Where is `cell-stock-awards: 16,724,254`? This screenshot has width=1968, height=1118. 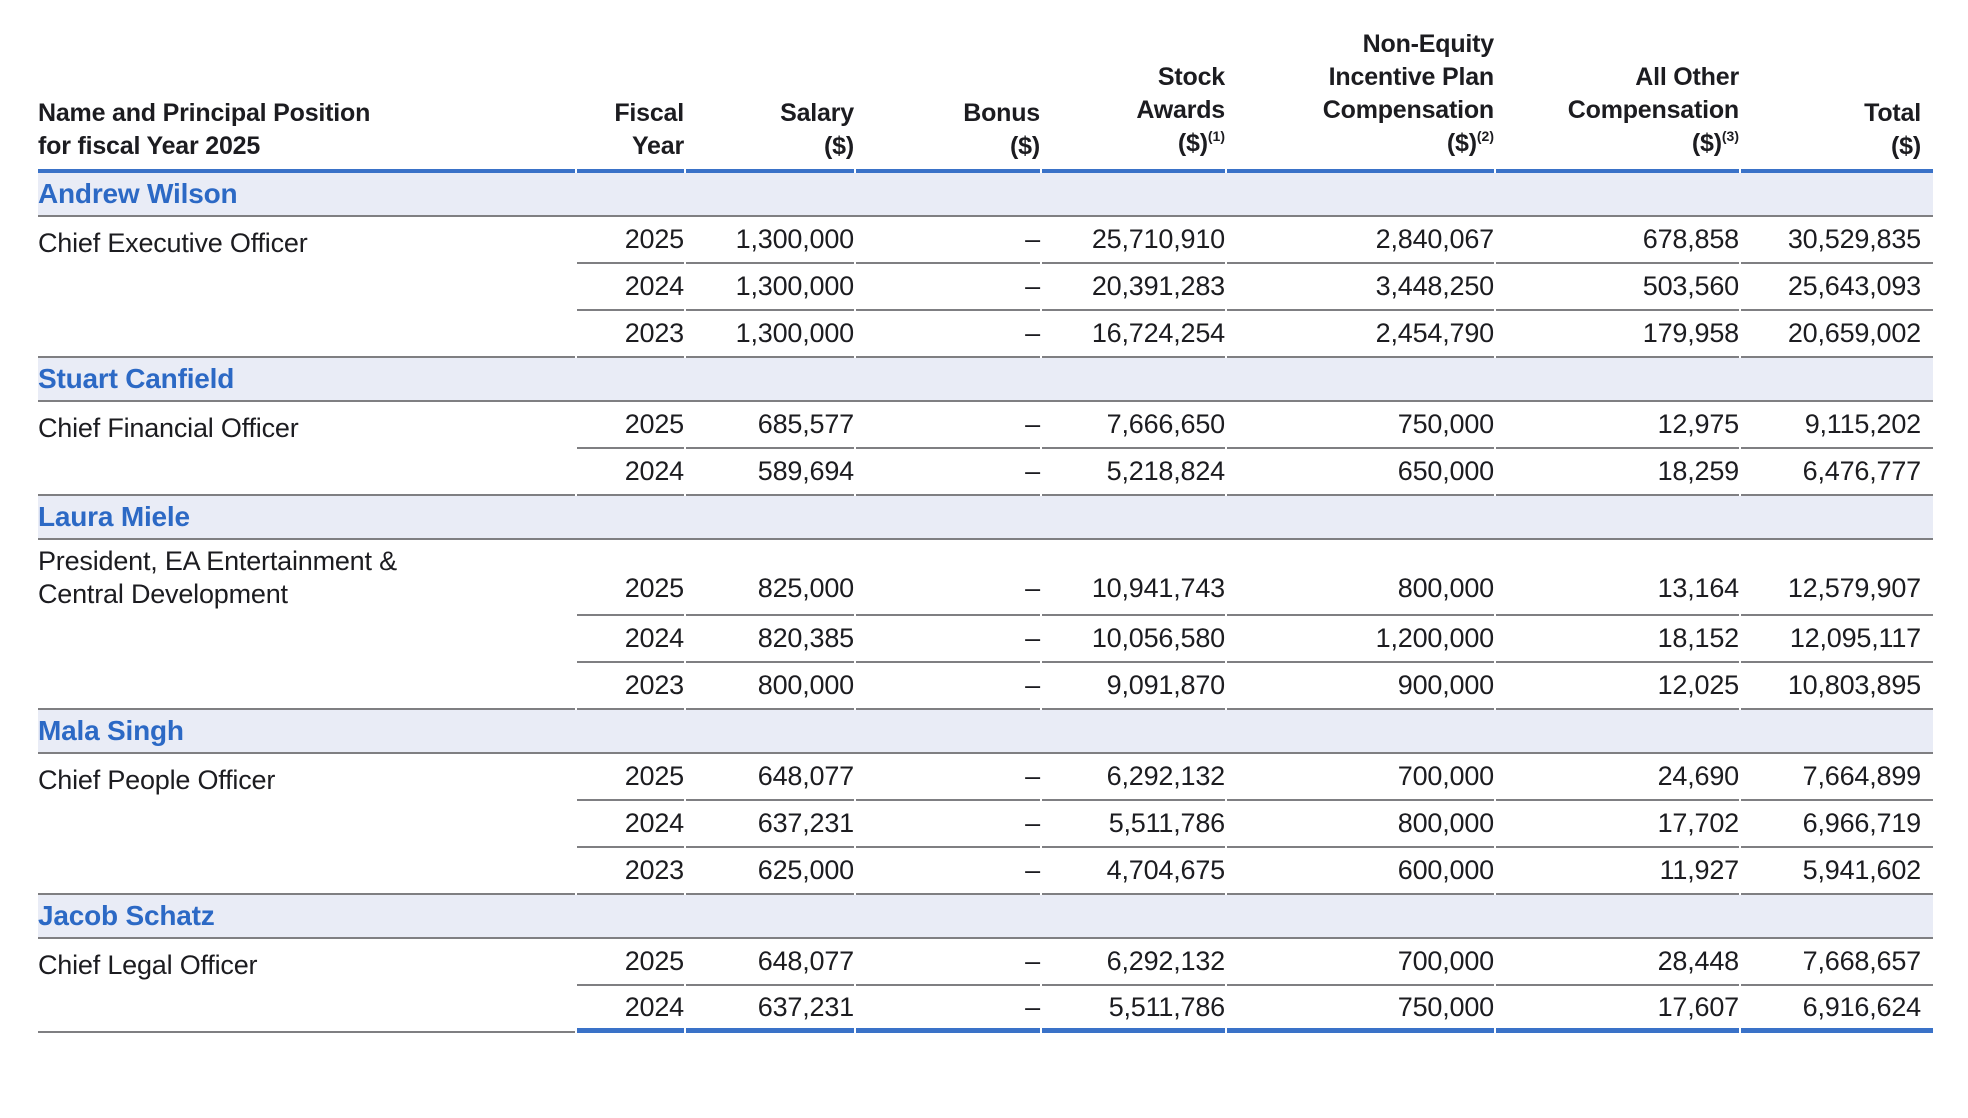 cell-stock-awards: 16,724,254 is located at coordinates (1133, 334).